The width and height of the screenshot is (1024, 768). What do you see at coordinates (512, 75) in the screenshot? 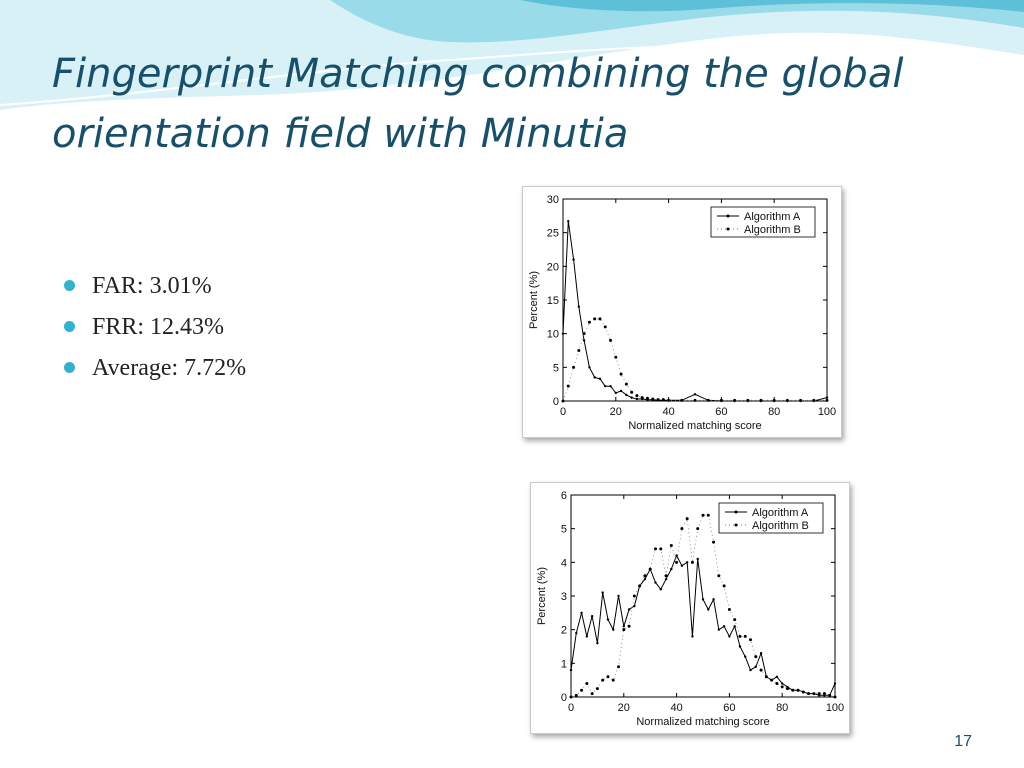
I see `wave-line` at bounding box center [512, 75].